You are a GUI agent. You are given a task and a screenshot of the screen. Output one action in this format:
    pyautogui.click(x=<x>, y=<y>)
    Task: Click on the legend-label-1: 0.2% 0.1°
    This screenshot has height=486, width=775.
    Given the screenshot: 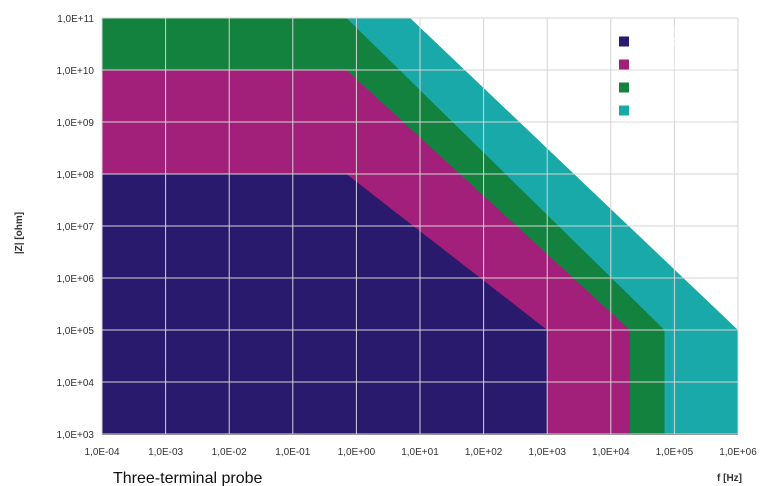 What is the action you would take?
    pyautogui.click(x=657, y=66)
    